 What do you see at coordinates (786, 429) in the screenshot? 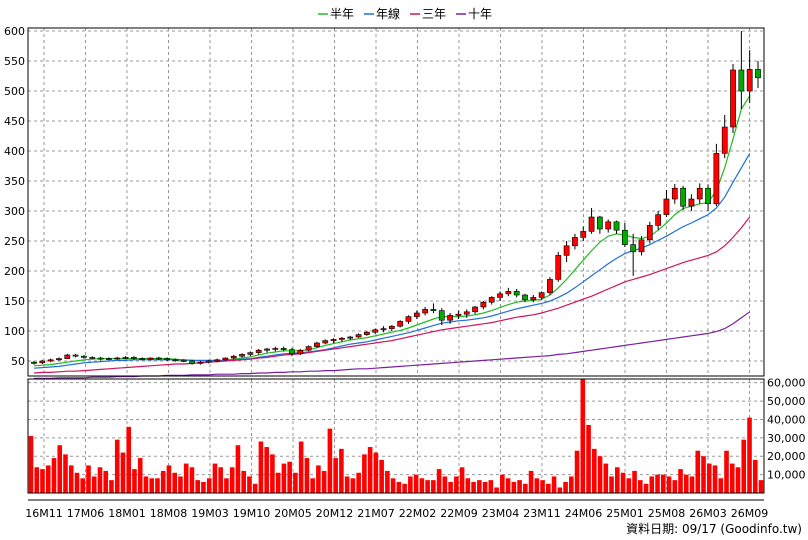
I see `volume-axis: 10,000 20,000 30,000 40,000 50,000 60,000` at bounding box center [786, 429].